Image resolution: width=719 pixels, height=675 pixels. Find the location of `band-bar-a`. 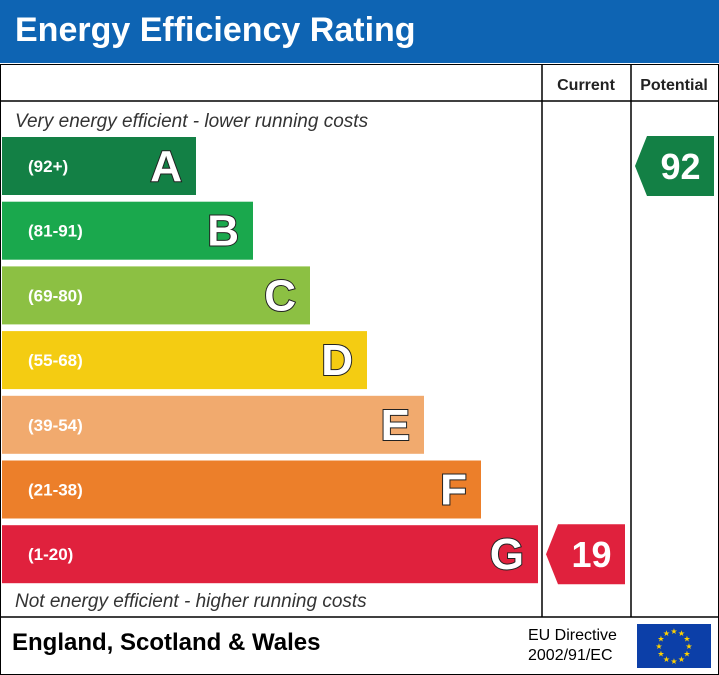

band-bar-a is located at coordinates (99, 166).